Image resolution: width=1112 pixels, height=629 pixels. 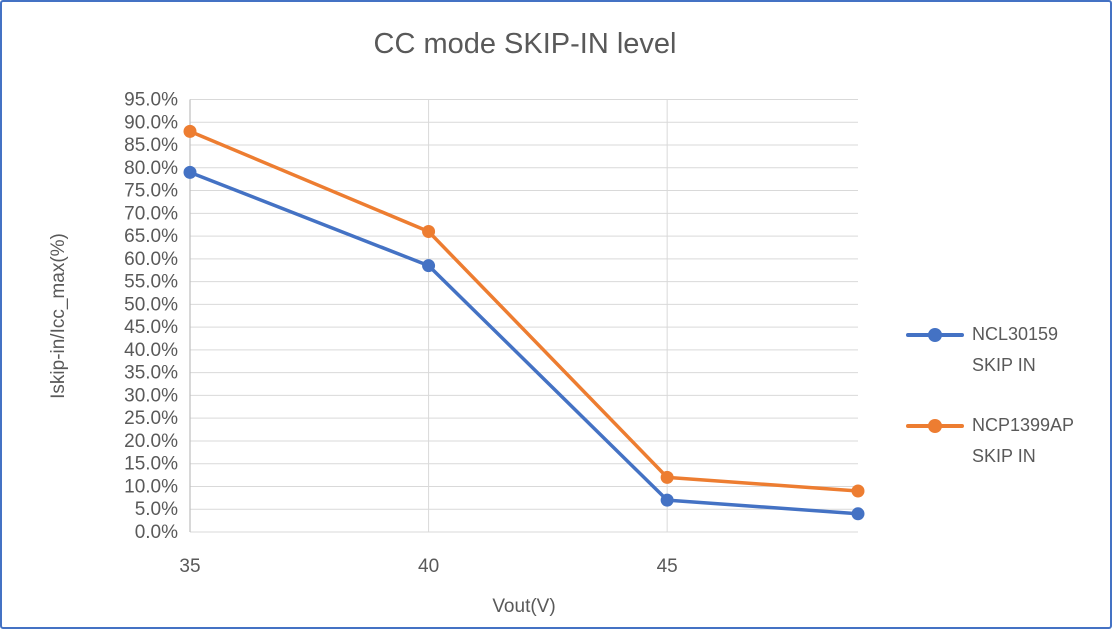 What do you see at coordinates (428, 566) in the screenshot?
I see `x-tick-label: 40` at bounding box center [428, 566].